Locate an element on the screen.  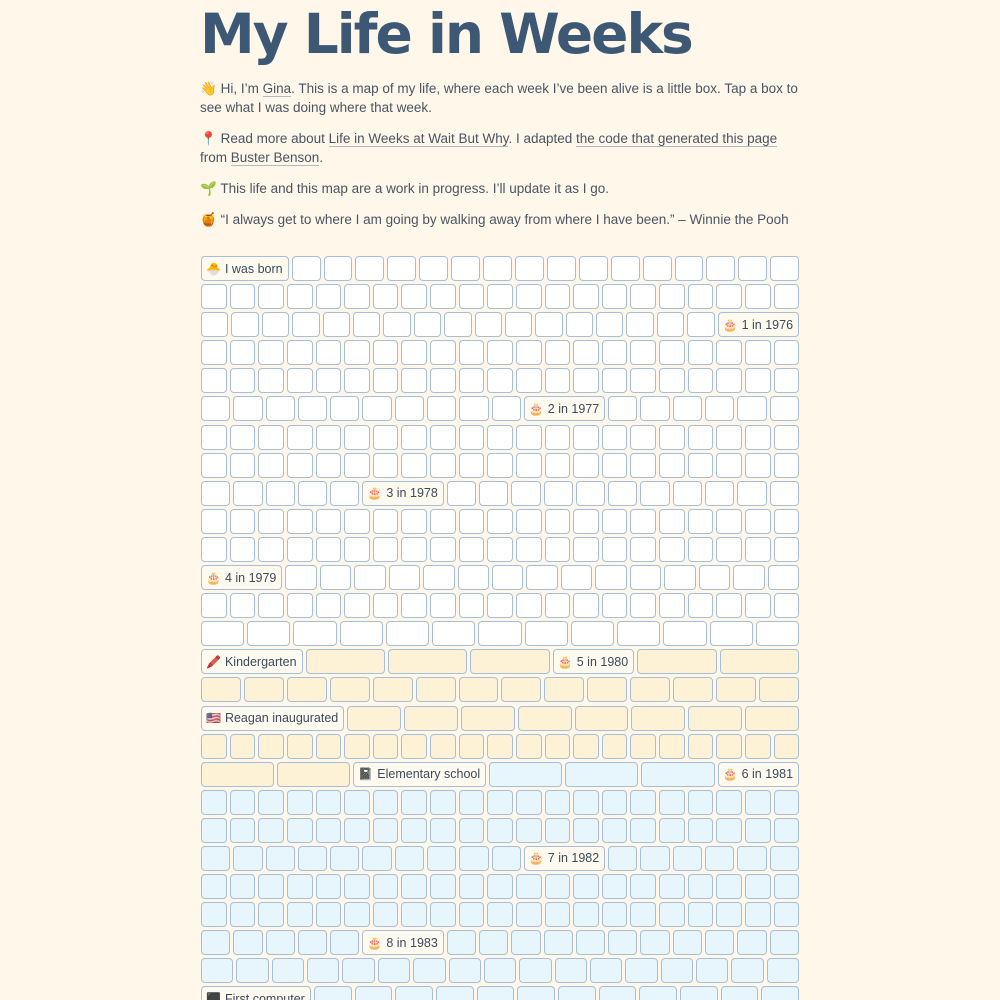
gina-link: Gina is located at coordinates (277, 89).